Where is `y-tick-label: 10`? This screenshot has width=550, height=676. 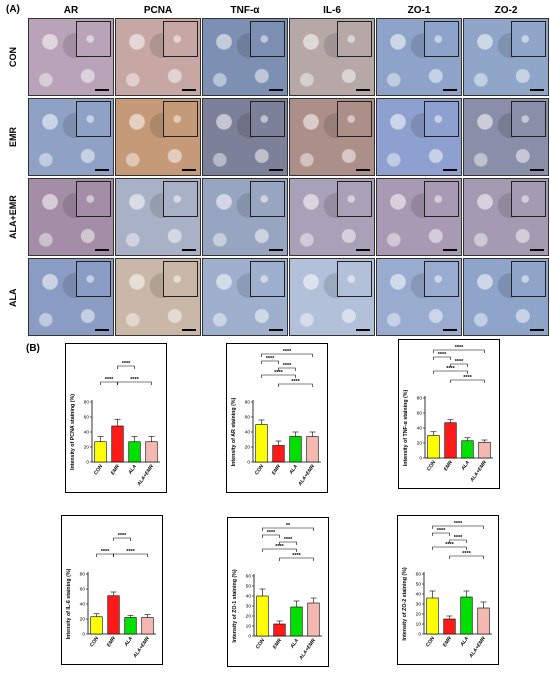
y-tick-label: 10 is located at coordinates (249, 627).